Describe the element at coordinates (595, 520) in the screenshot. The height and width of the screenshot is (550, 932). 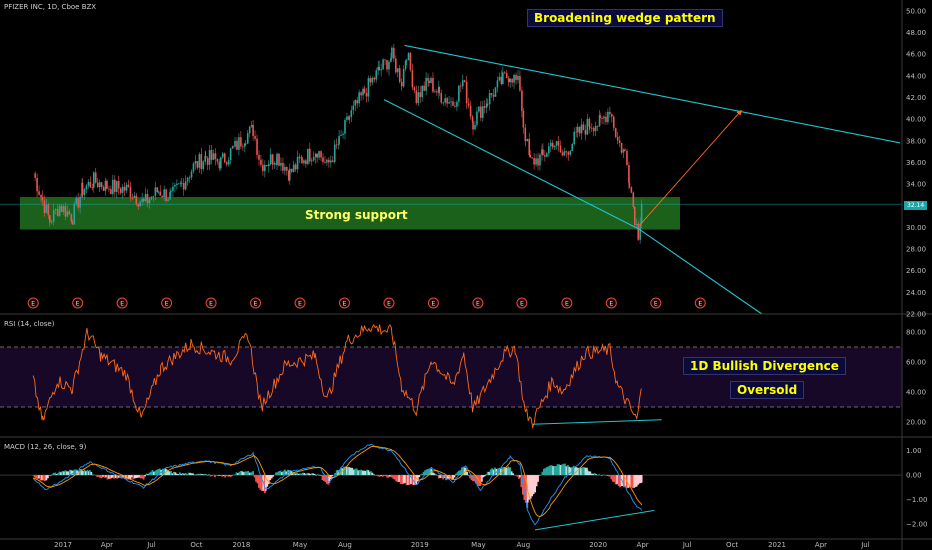
I see `macd-divergence-line` at that location.